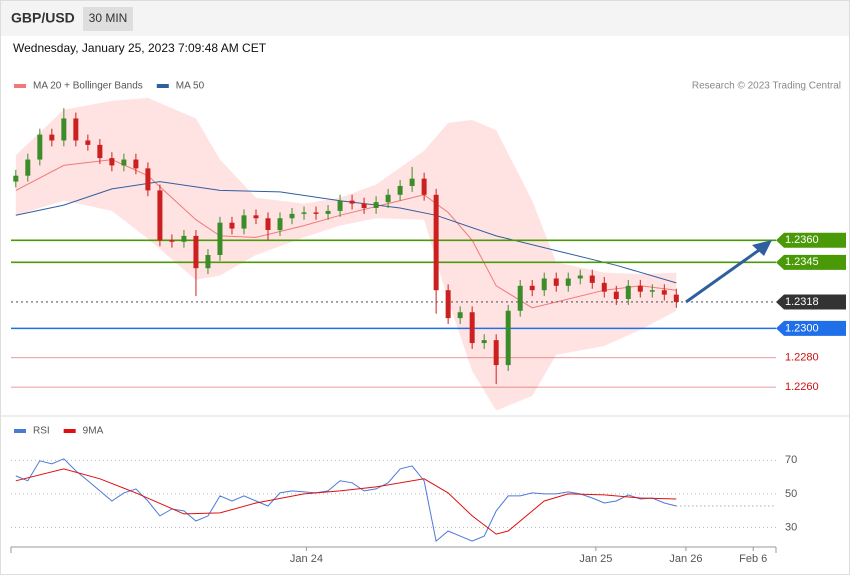  I want to click on x-tick-label: Jan 25, so click(595, 559).